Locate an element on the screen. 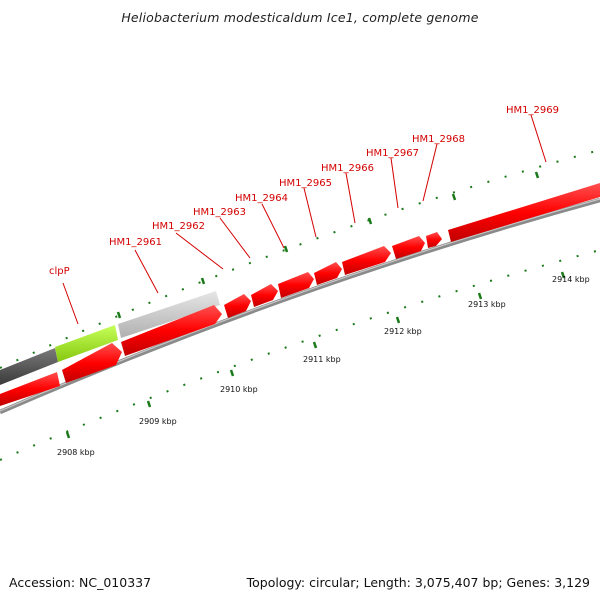  gene-label-clpP: clpP is located at coordinates (59, 271).